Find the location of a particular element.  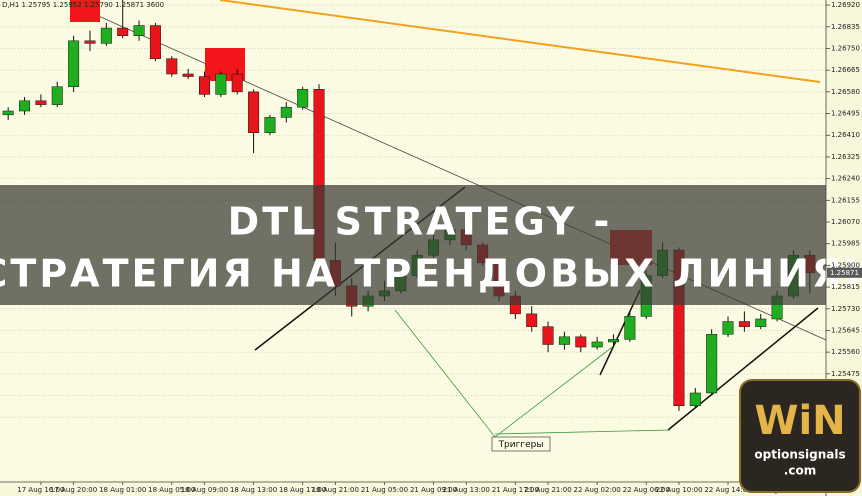

y-tick-label: 1.26155 is located at coordinates (845, 200).